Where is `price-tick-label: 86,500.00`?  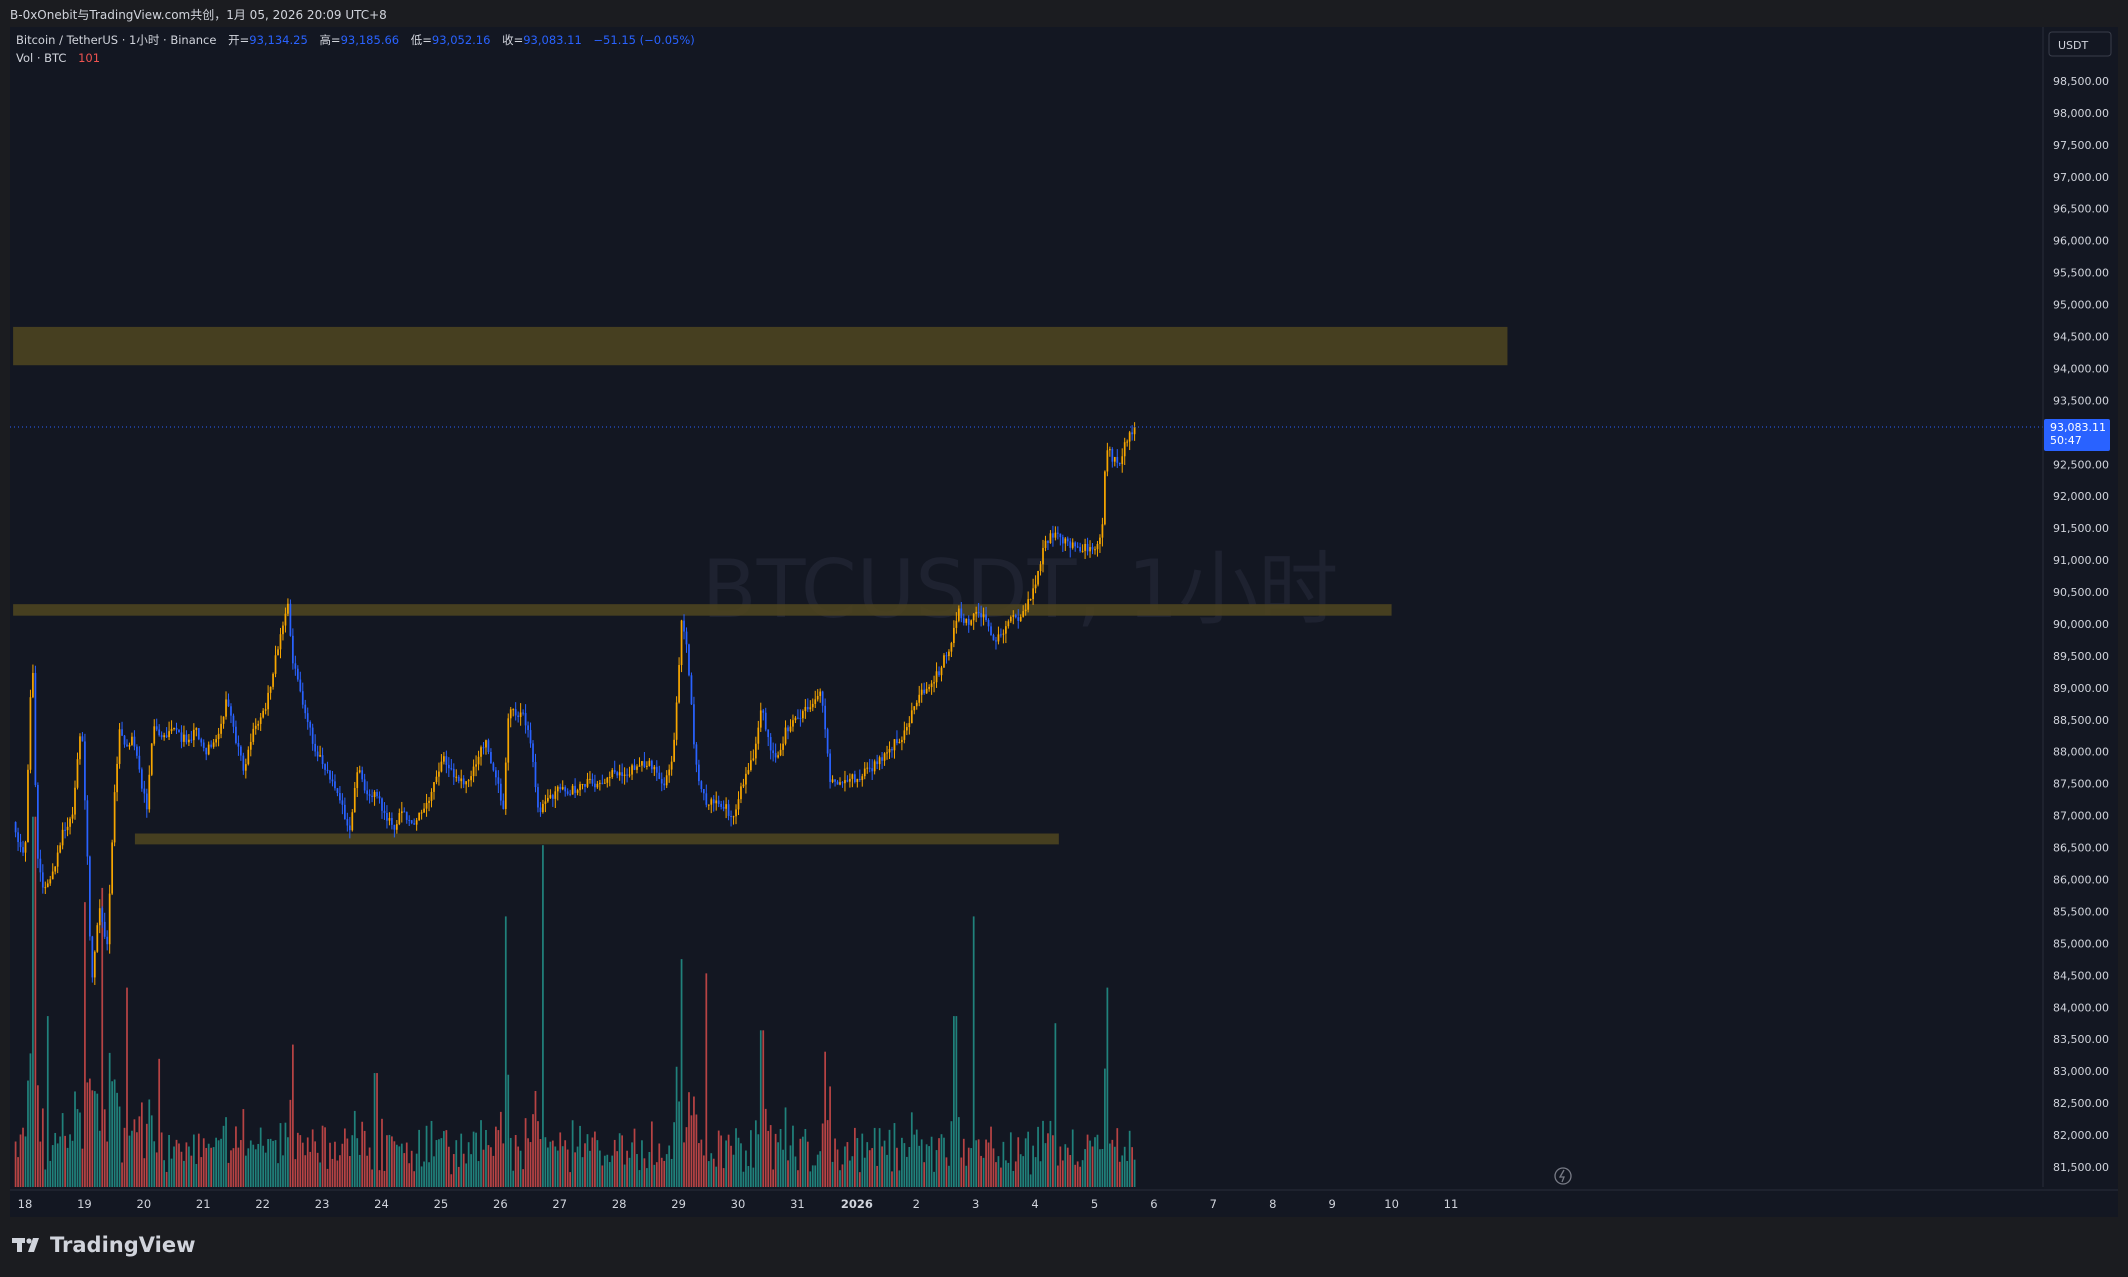
price-tick-label: 86,500.00 is located at coordinates (2081, 848).